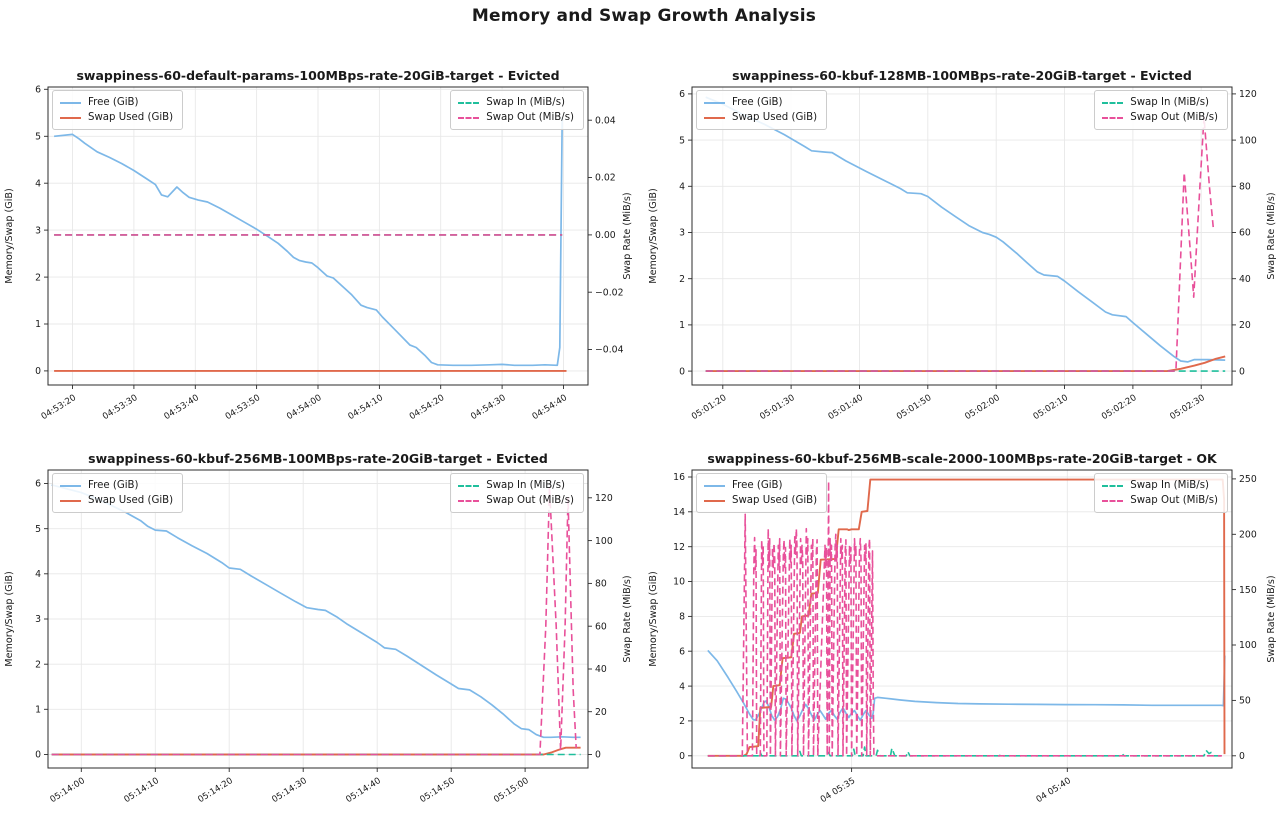  What do you see at coordinates (427, 407) in the screenshot?
I see `svg-text: 04:54:20` at bounding box center [427, 407].